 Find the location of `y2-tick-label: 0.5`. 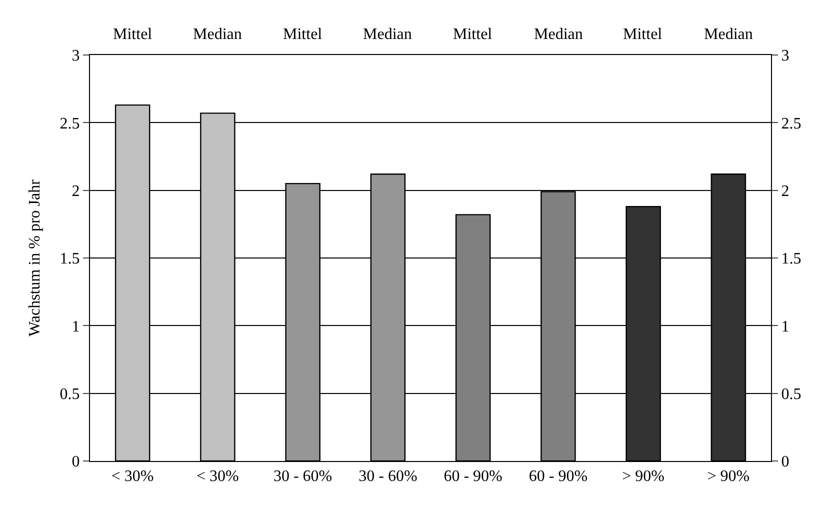

y2-tick-label: 0.5 is located at coordinates (791, 394).